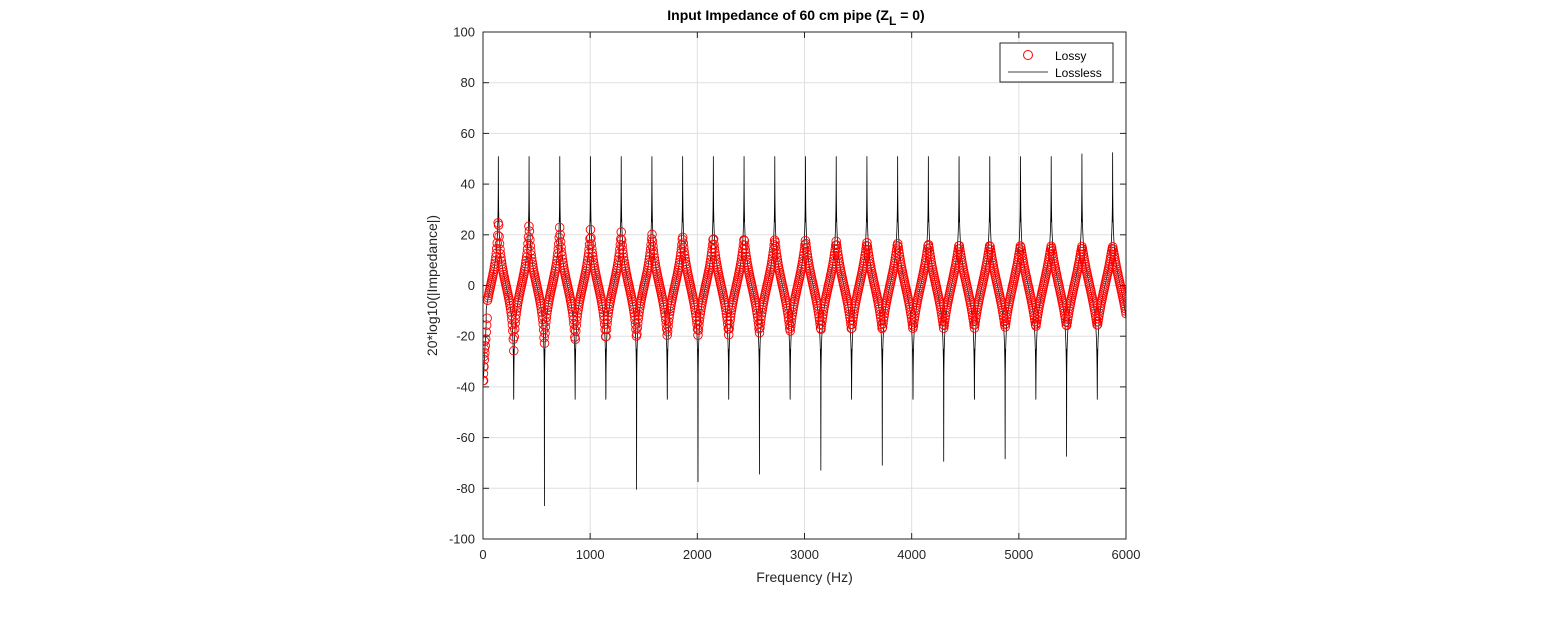 The width and height of the screenshot is (1567, 622). I want to click on y-tick-label: 100, so click(464, 32).